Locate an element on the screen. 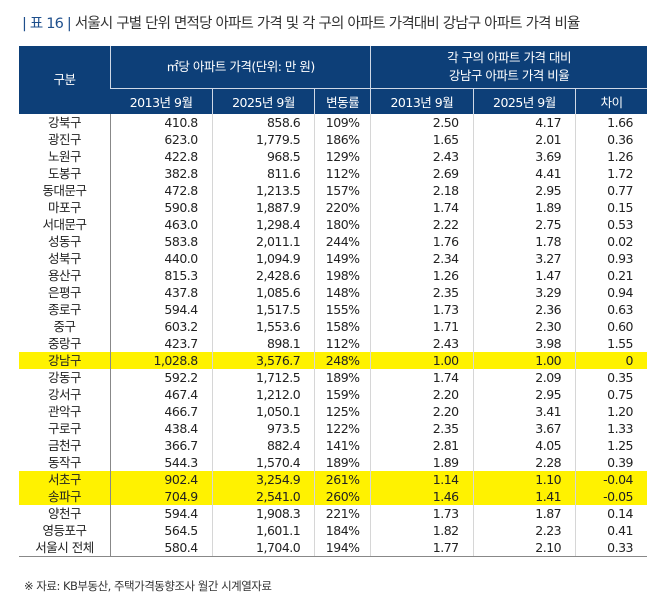 The image size is (658, 597). cell-value: 0.39 is located at coordinates (611, 462).